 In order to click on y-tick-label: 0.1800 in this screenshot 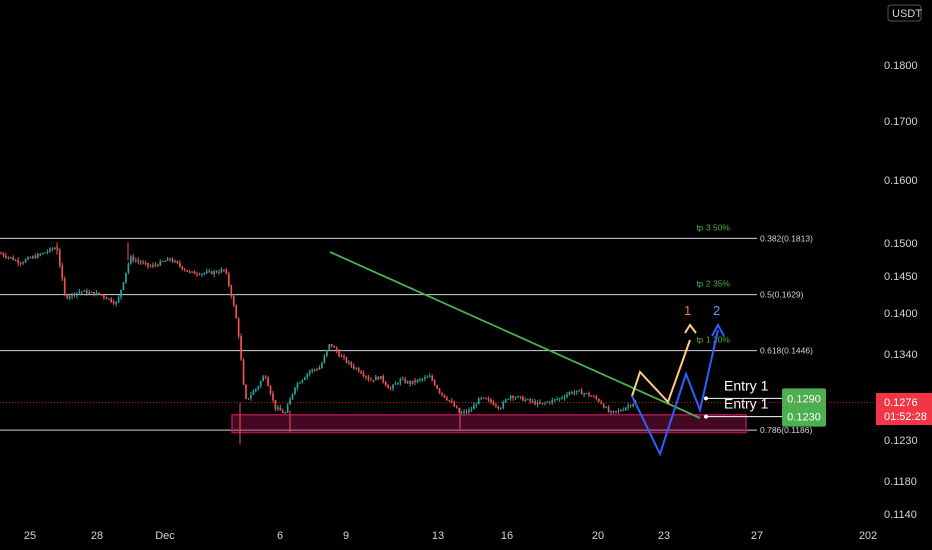, I will do `click(901, 66)`.